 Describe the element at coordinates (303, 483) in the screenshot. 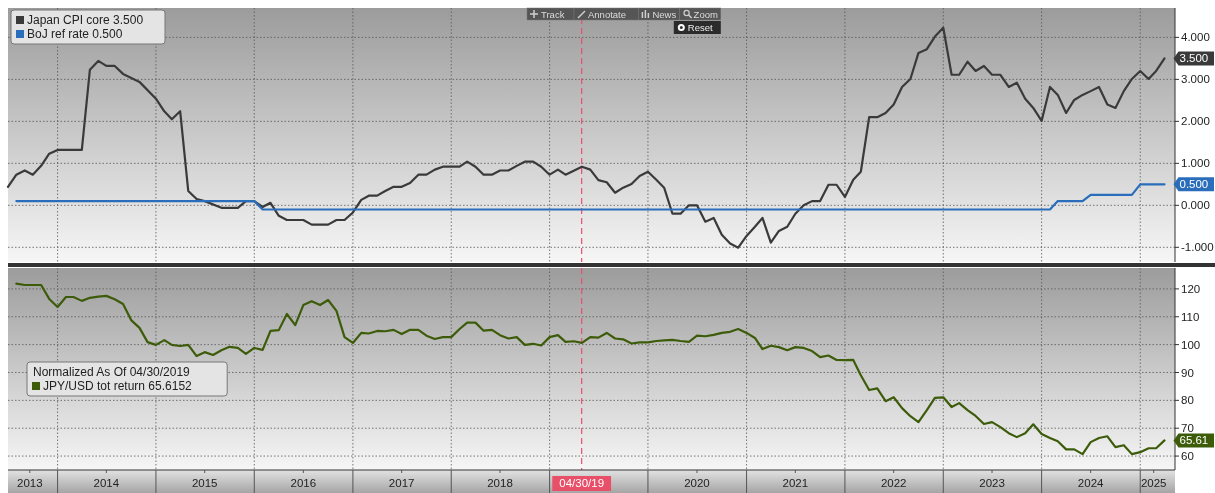

I see `x-tick-label: 2016` at that location.